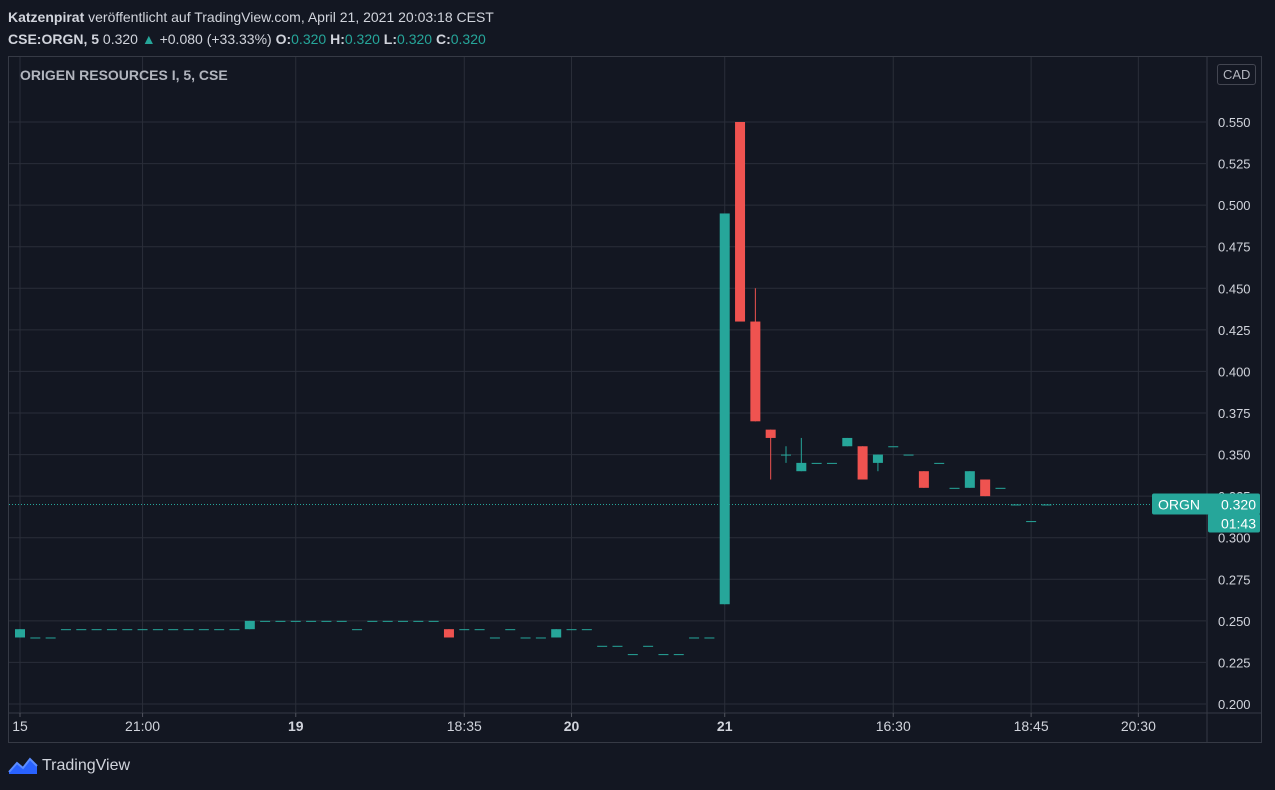  I want to click on y-tick-label: 0.525, so click(1234, 164).